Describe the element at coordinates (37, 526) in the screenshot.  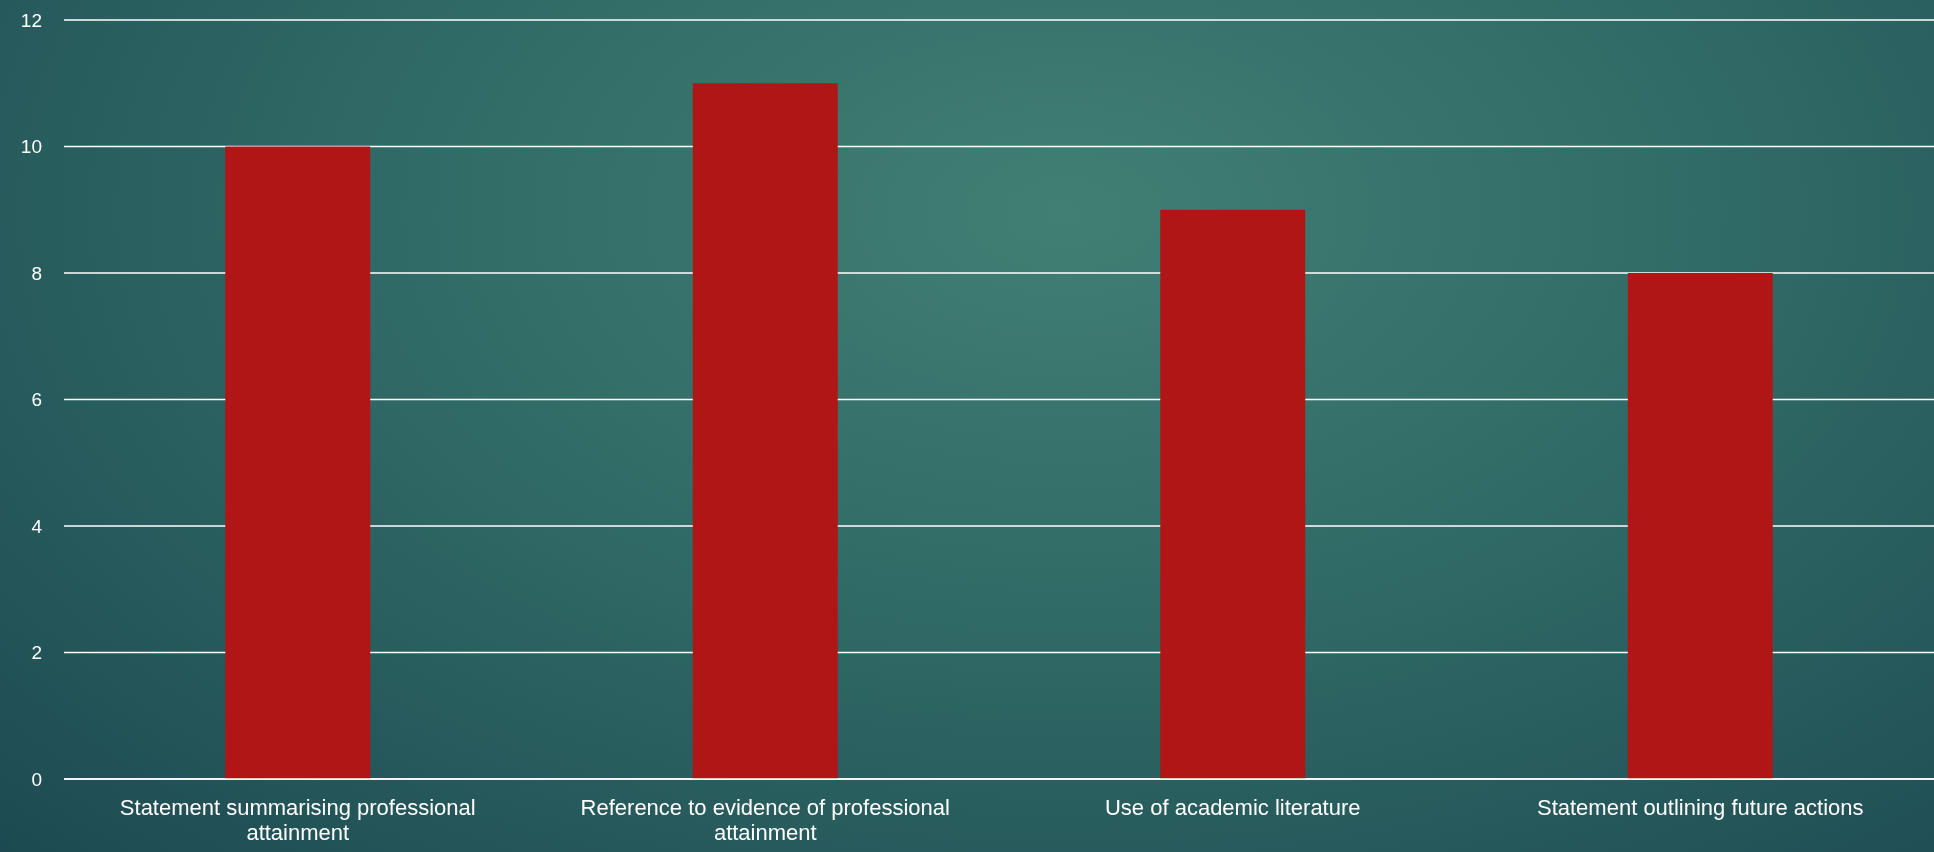
I see `y-tick-label: 4` at that location.